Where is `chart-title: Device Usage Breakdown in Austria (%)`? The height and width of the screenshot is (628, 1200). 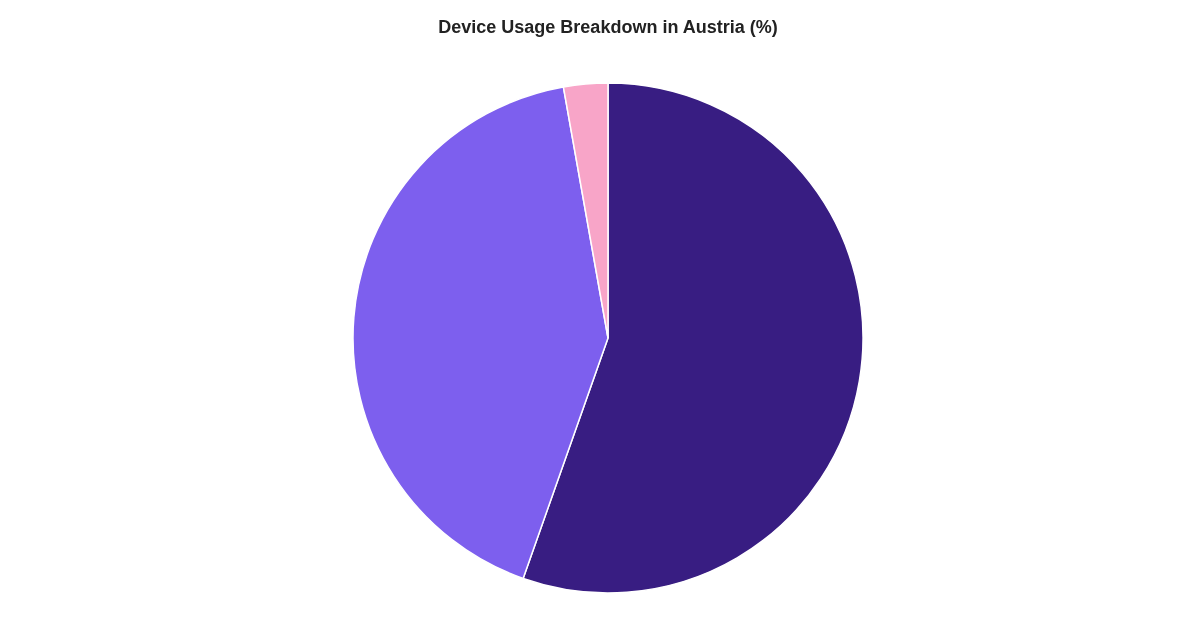 chart-title: Device Usage Breakdown in Austria (%) is located at coordinates (608, 27).